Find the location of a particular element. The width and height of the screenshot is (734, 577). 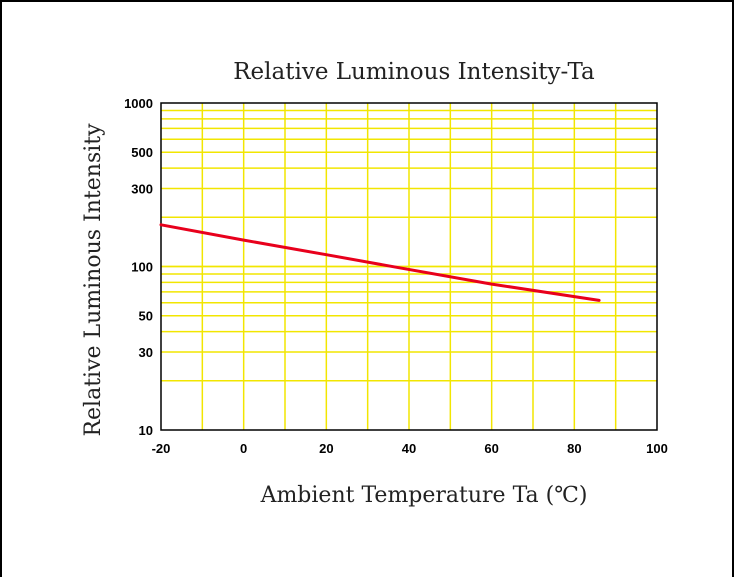

x-tick-label: 40 is located at coordinates (409, 448).